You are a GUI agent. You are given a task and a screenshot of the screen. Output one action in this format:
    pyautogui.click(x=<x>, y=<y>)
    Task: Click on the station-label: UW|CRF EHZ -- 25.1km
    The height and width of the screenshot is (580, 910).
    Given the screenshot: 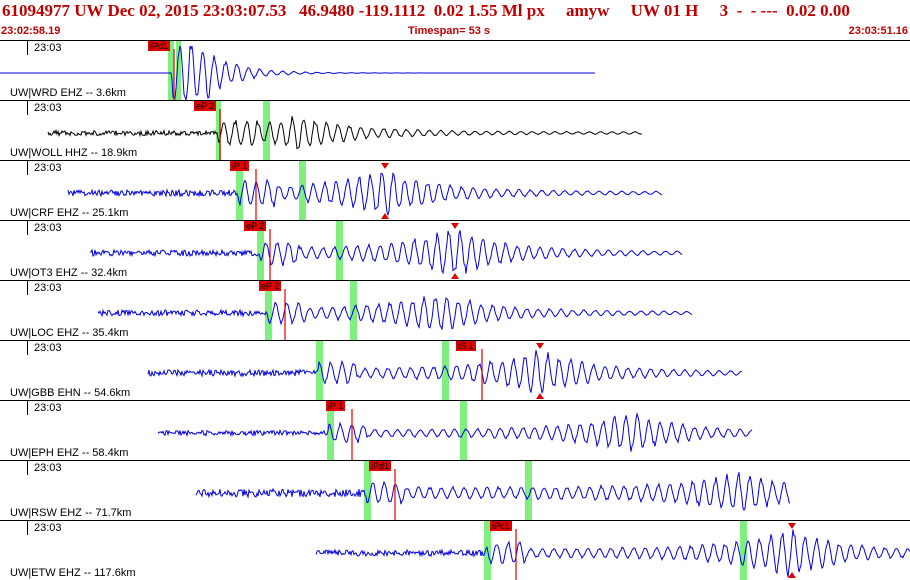 What is the action you would take?
    pyautogui.click(x=69, y=213)
    